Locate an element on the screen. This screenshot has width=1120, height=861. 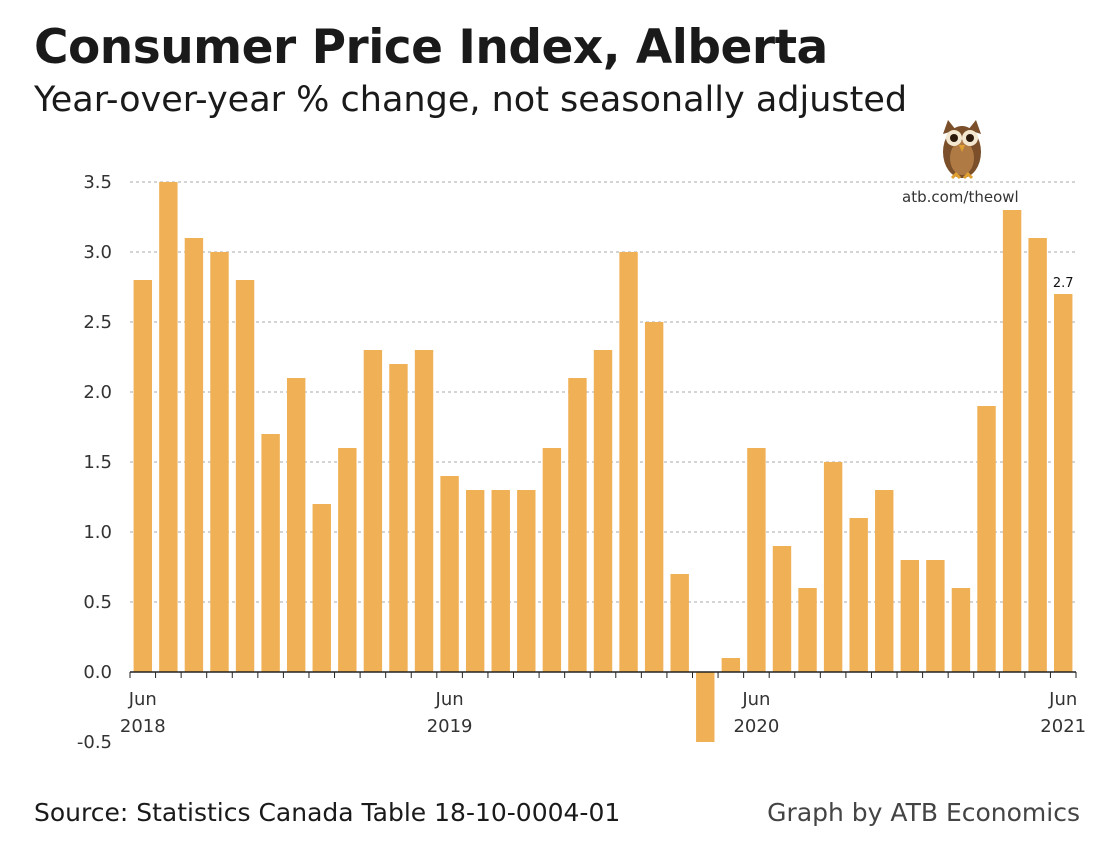
bar: Oct 2018: 2.8 is located at coordinates (245, 476).